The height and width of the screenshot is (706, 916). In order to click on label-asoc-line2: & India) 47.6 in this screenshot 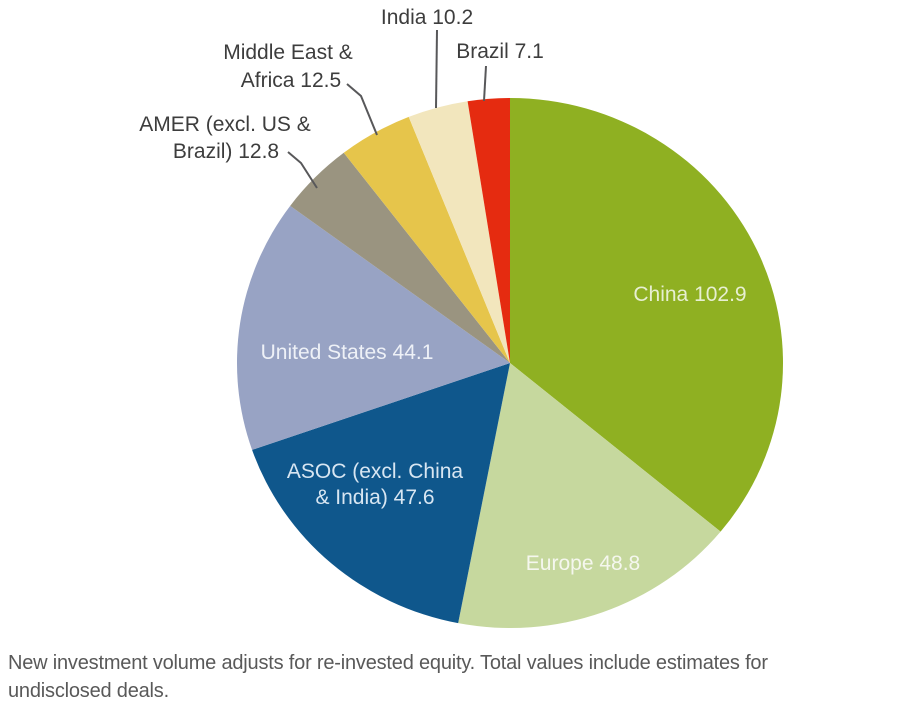, I will do `click(374, 497)`.